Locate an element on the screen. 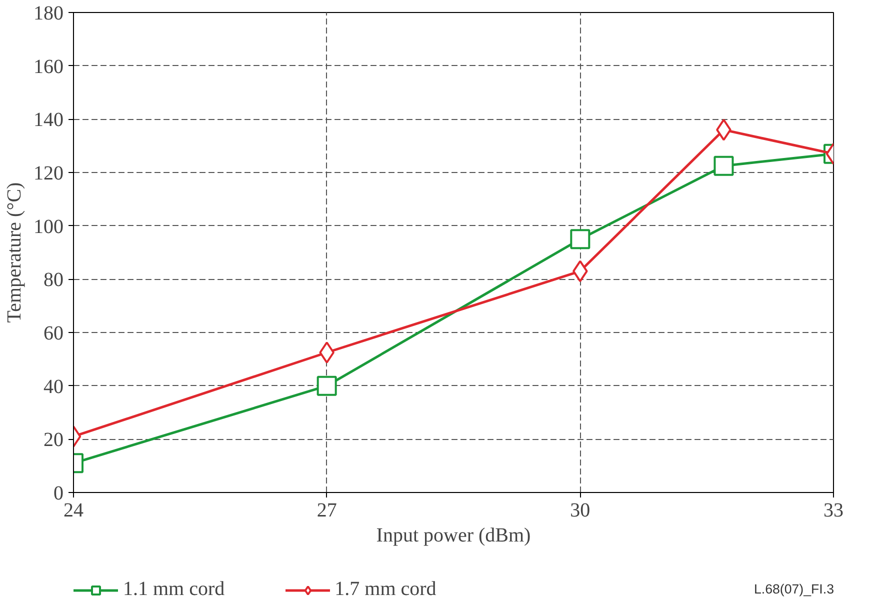  y-tick-label: 0 is located at coordinates (59, 493).